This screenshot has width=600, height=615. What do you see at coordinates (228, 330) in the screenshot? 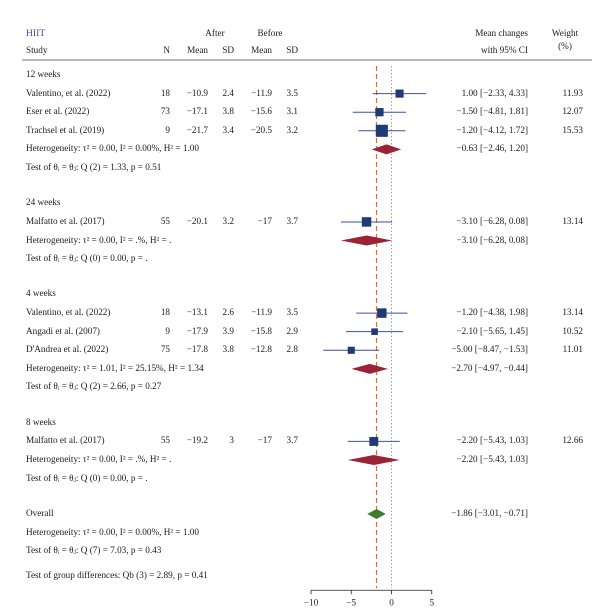
I see `study-sd-after: 3.9` at bounding box center [228, 330].